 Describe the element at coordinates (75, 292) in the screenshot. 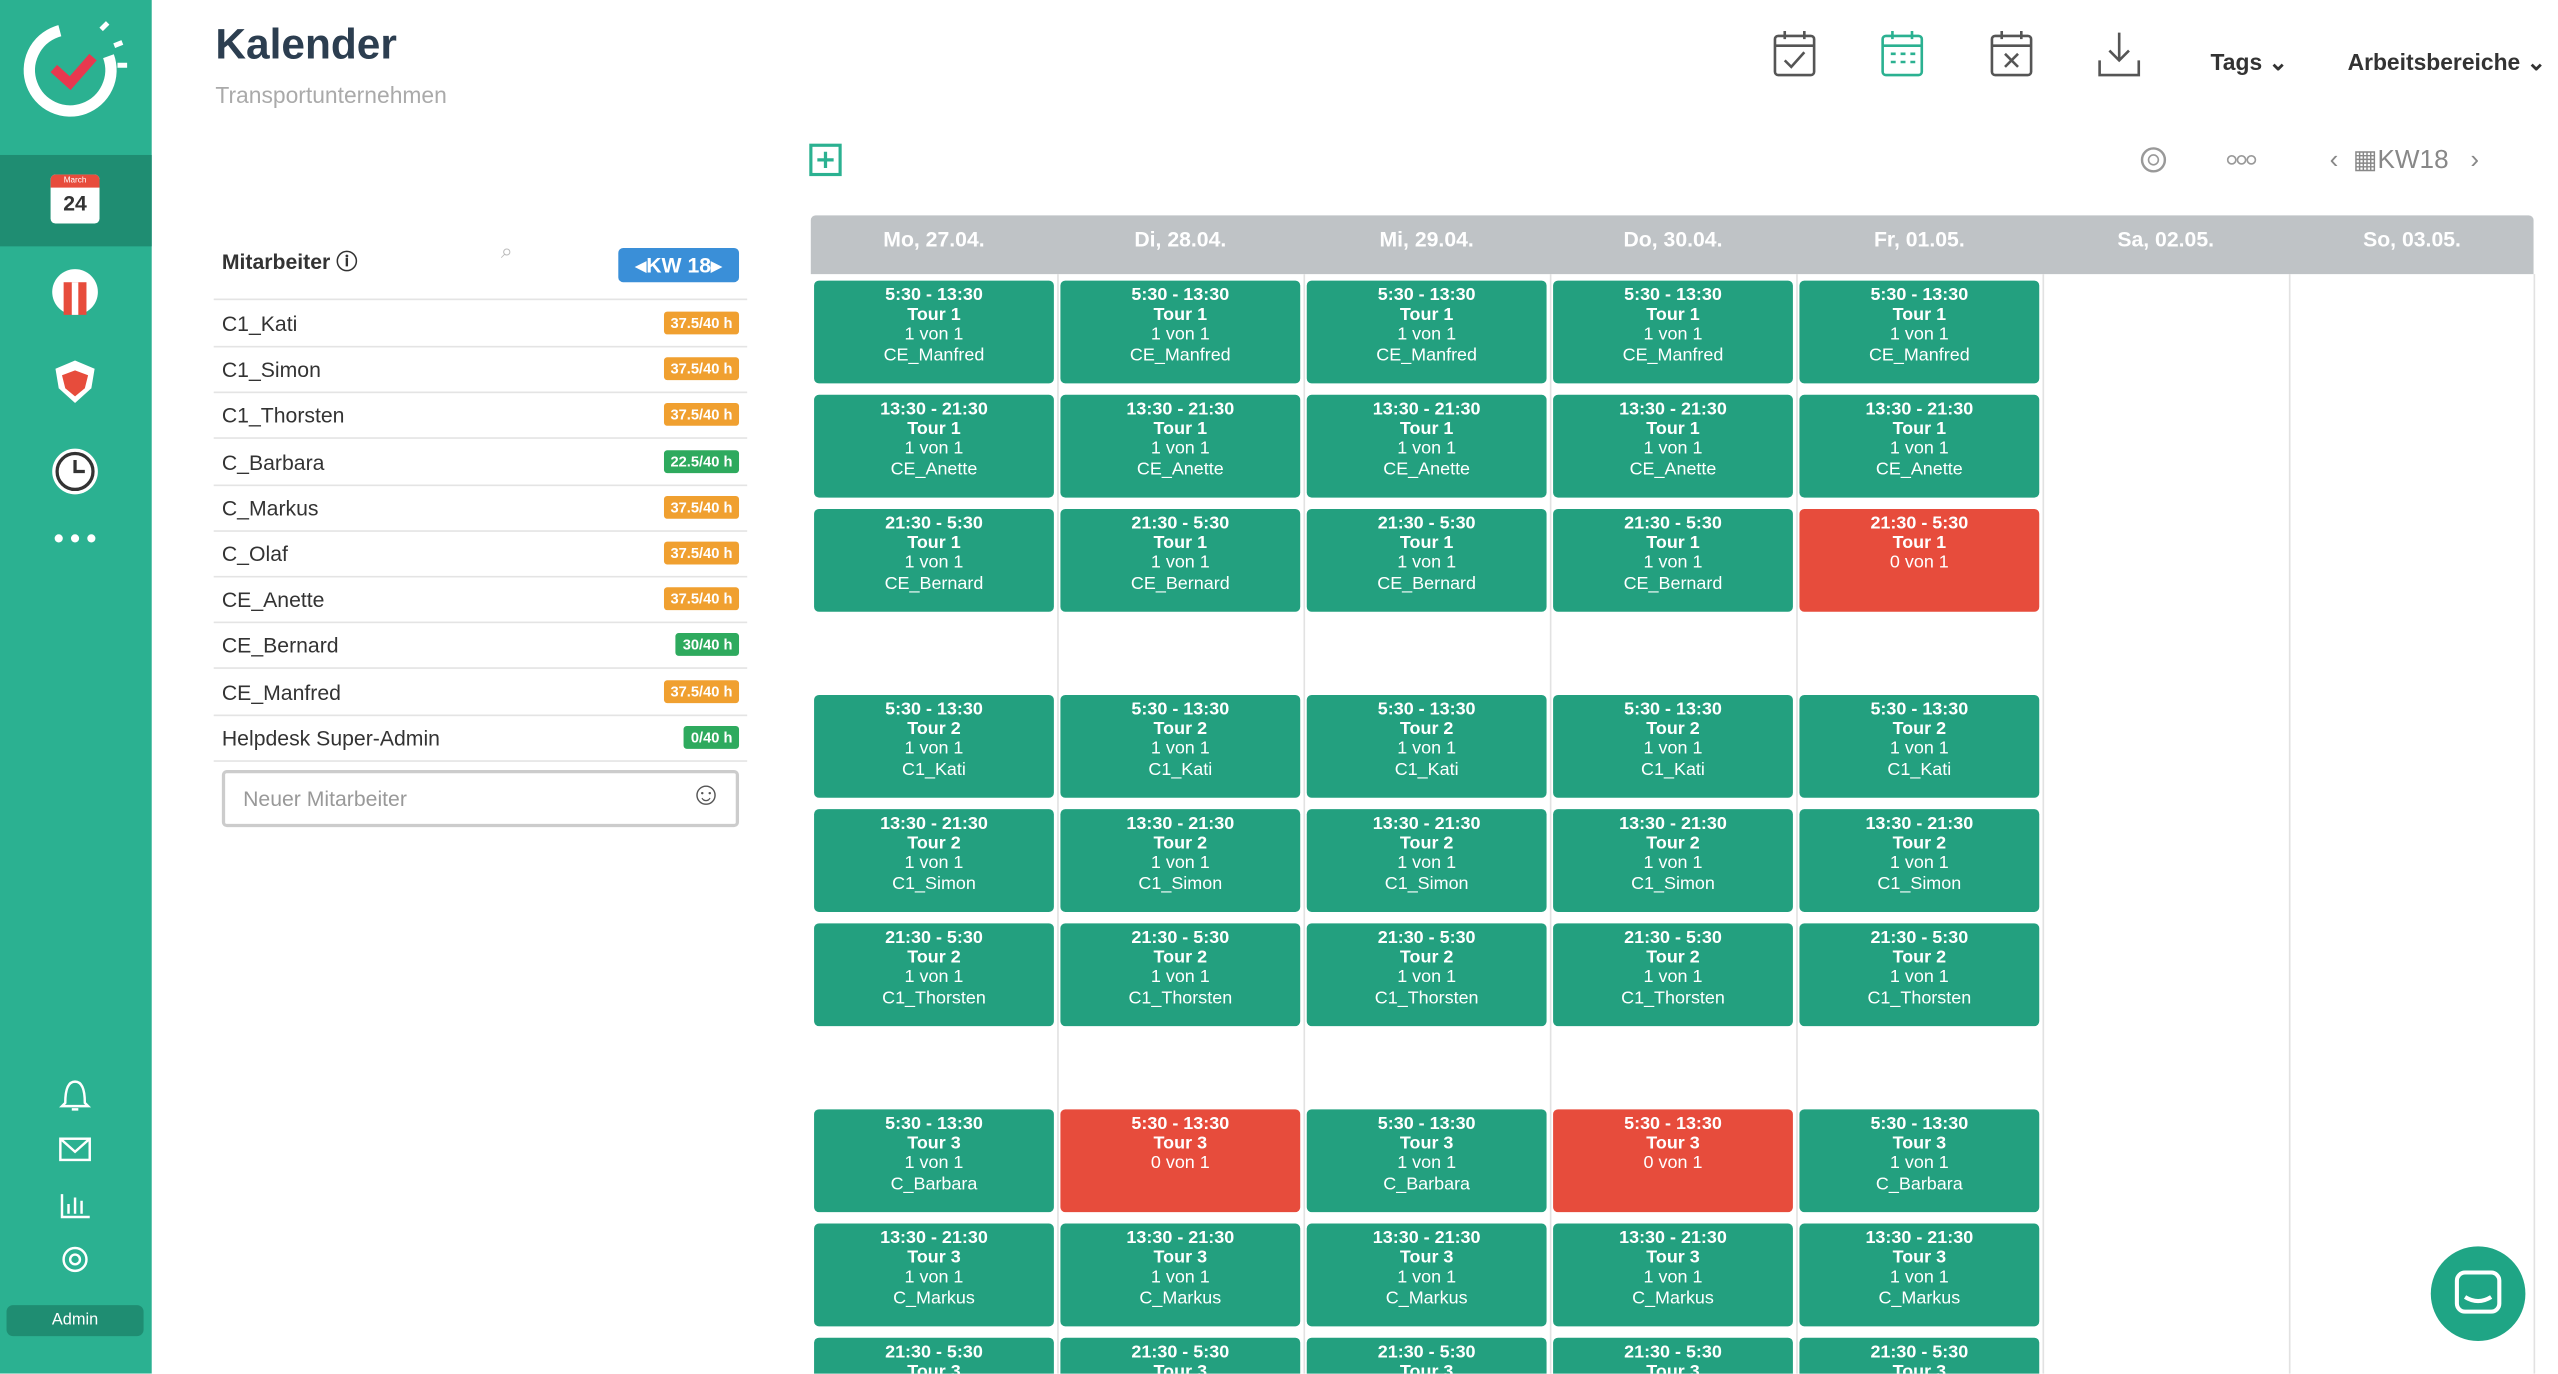

I see `nav-employees` at that location.